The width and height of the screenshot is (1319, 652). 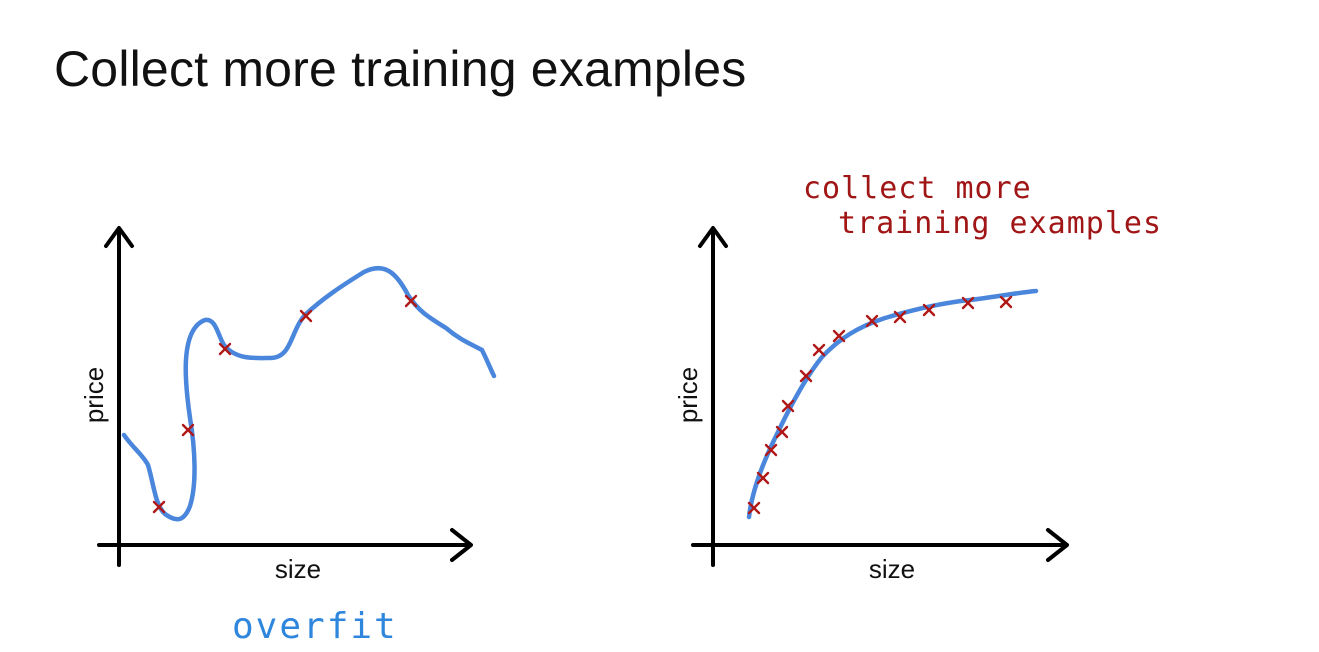 What do you see at coordinates (461, 545) in the screenshot?
I see `left-x-arrowhead` at bounding box center [461, 545].